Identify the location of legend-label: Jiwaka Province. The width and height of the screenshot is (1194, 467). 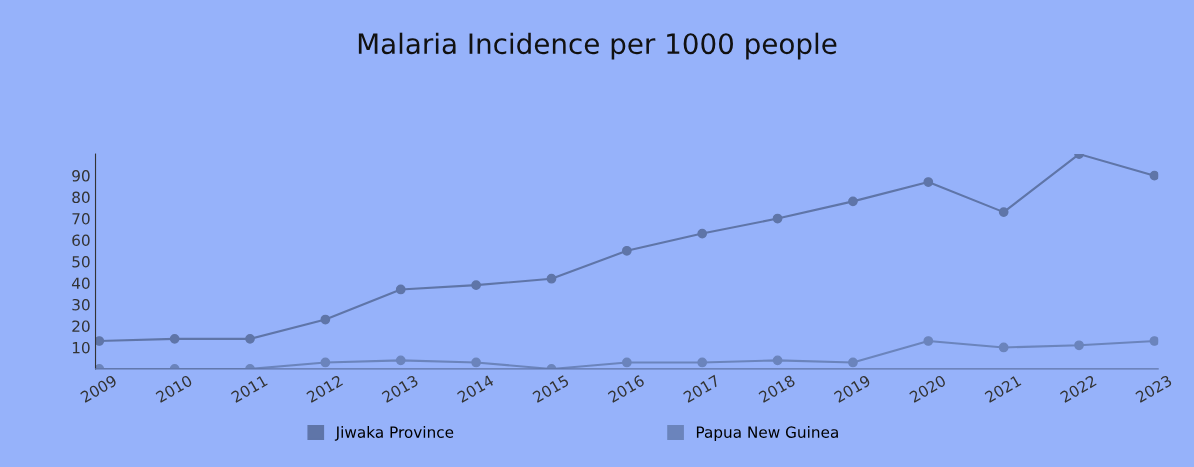
(394, 433).